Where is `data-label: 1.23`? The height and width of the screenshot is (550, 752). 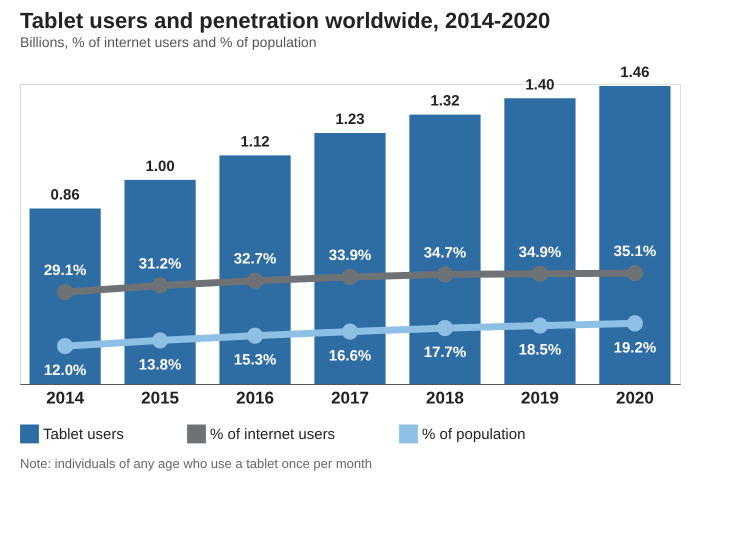
data-label: 1.23 is located at coordinates (350, 119).